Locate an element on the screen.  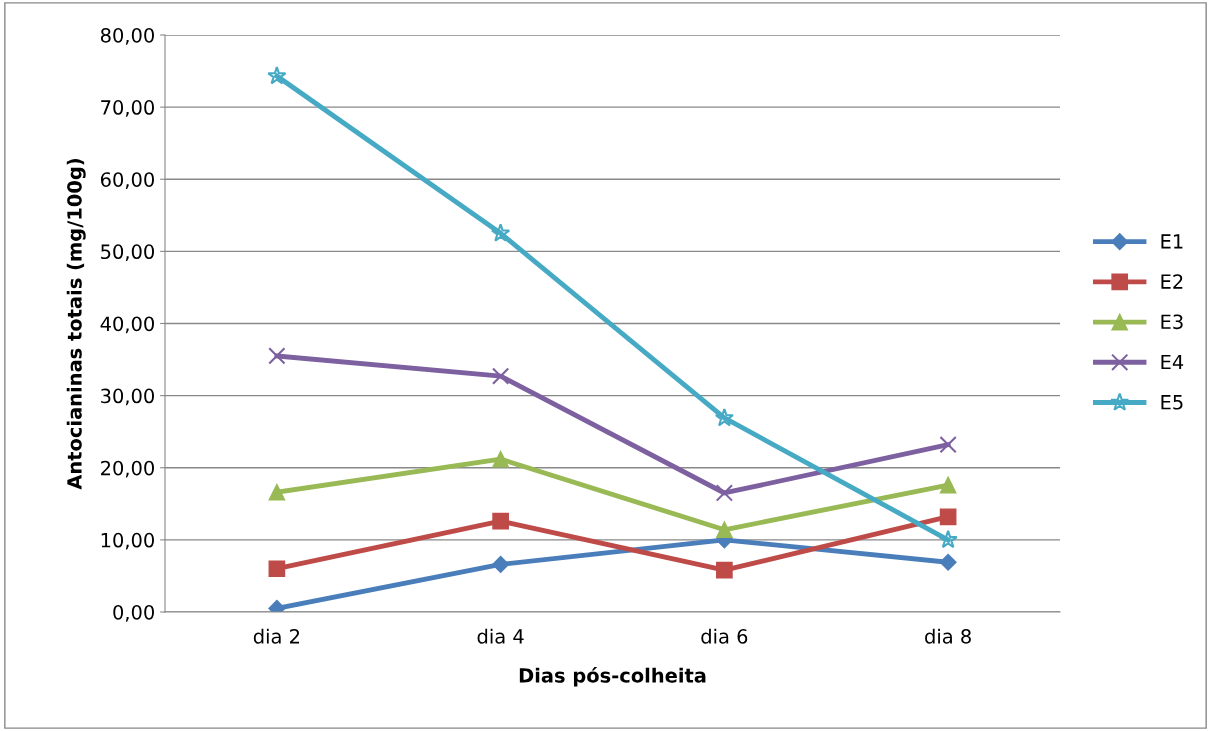
y-tick-label: 50,00 is located at coordinates (127, 253).